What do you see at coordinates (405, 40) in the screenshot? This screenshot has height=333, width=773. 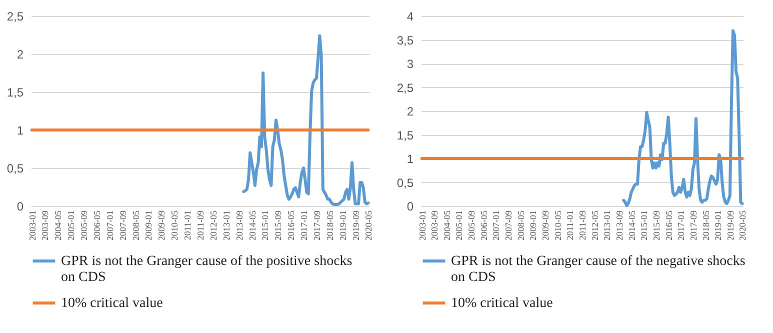 I see `y-tick-label: 3,5` at bounding box center [405, 40].